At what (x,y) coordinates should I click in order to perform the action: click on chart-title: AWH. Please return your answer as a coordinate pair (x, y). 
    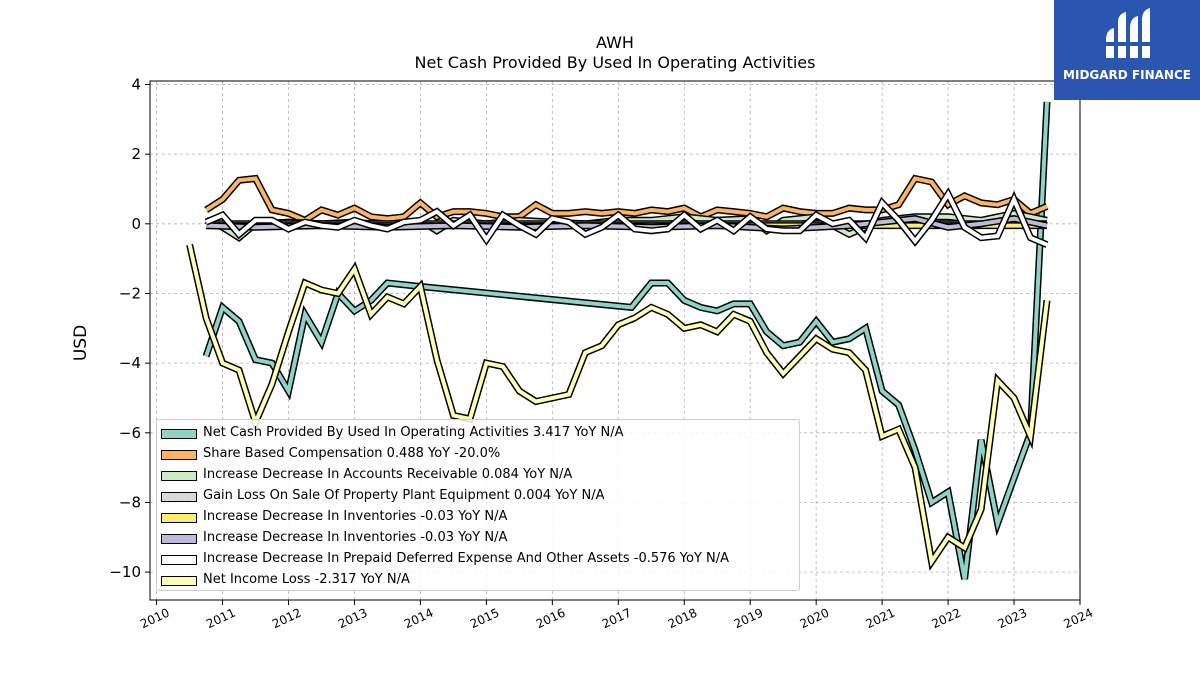
    Looking at the image, I should click on (615, 42).